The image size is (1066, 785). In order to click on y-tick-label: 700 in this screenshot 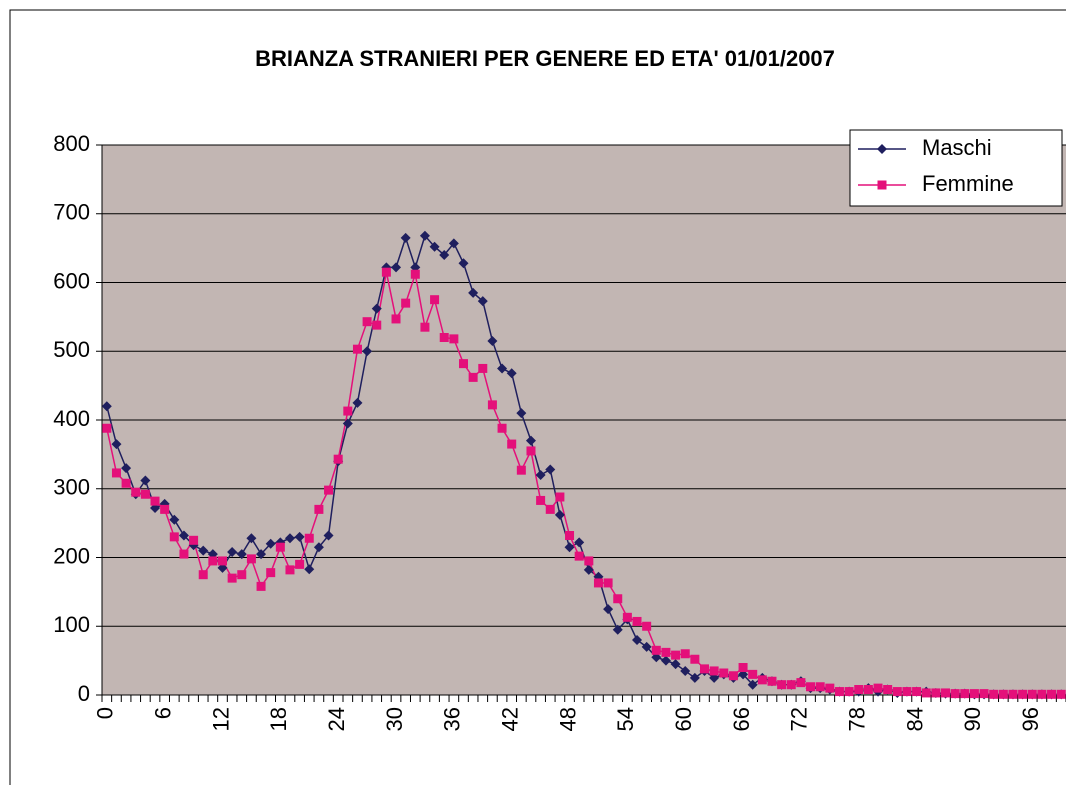, I will do `click(71, 212)`.